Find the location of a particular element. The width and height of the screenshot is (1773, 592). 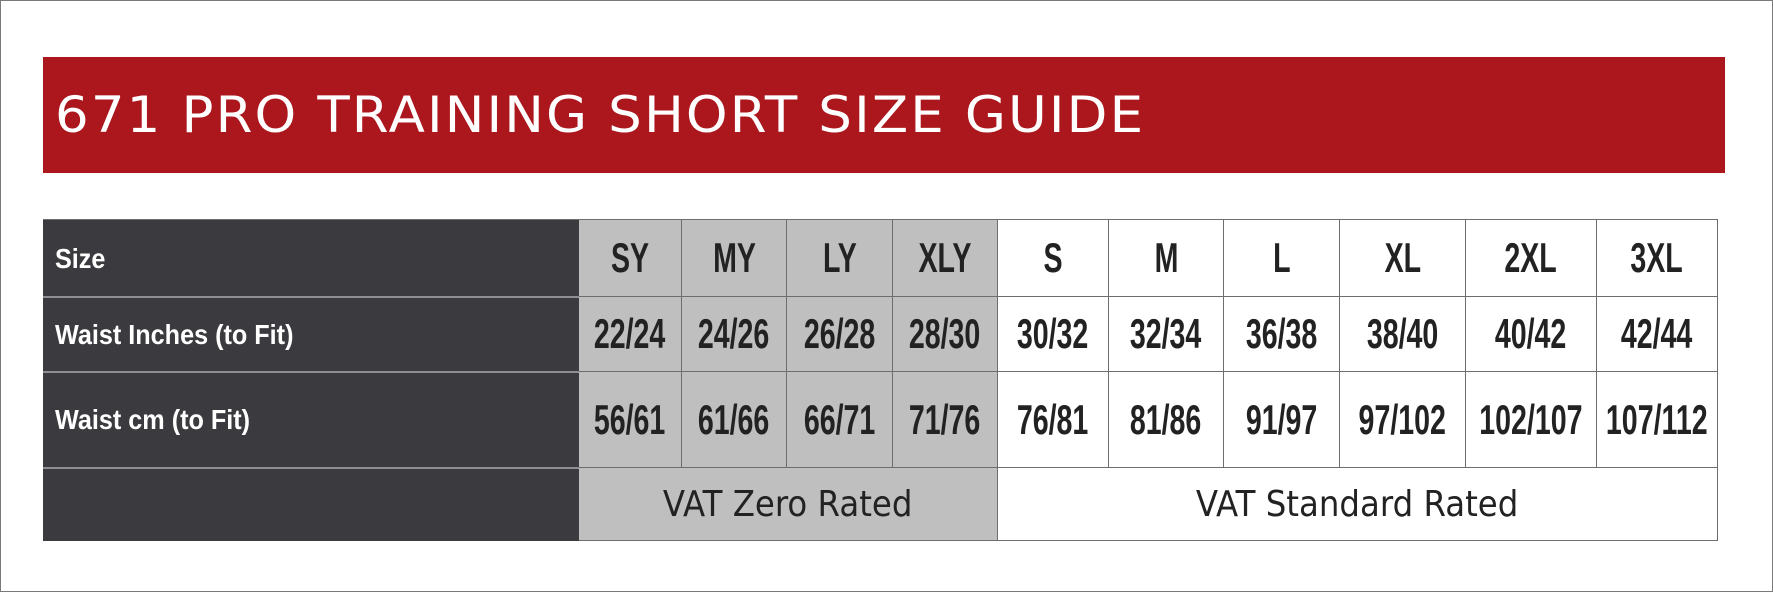

table-cell-text: 76/81 is located at coordinates (1053, 419).